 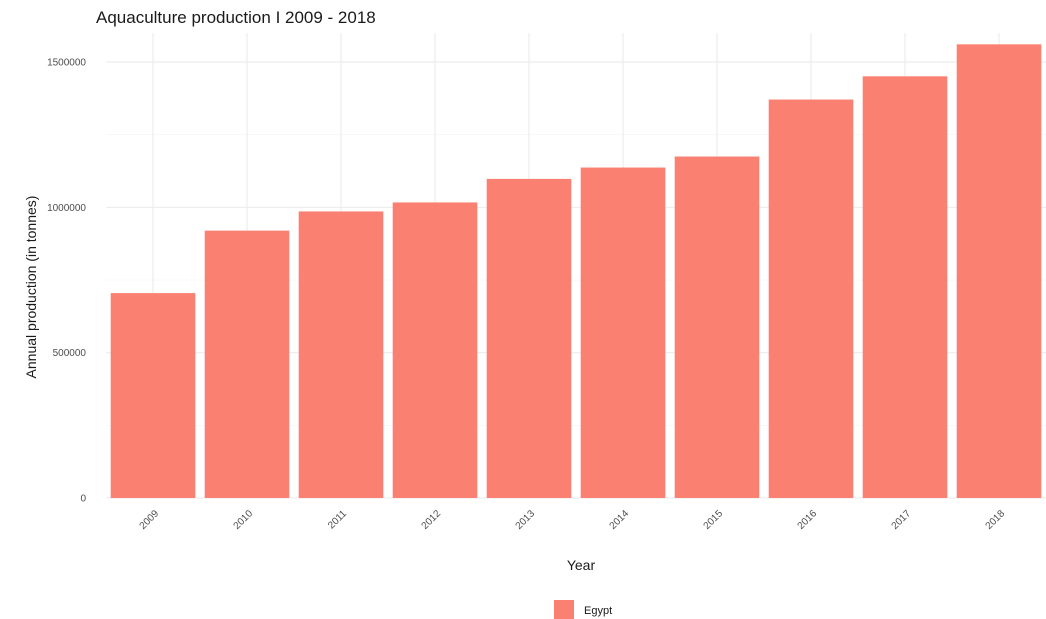 What do you see at coordinates (66, 208) in the screenshot?
I see `y-tick-label: 1000000` at bounding box center [66, 208].